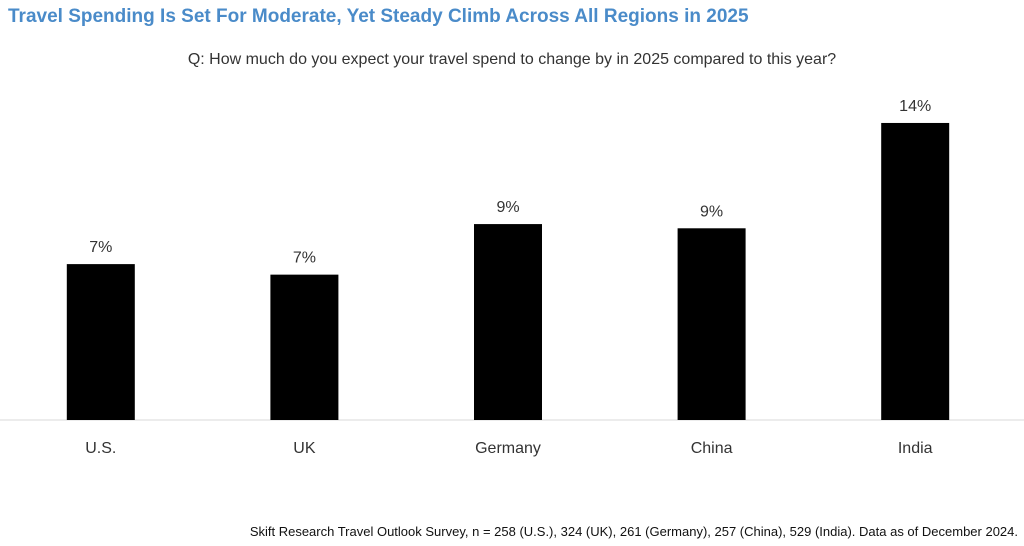  What do you see at coordinates (915, 271) in the screenshot?
I see `bar-india` at bounding box center [915, 271].